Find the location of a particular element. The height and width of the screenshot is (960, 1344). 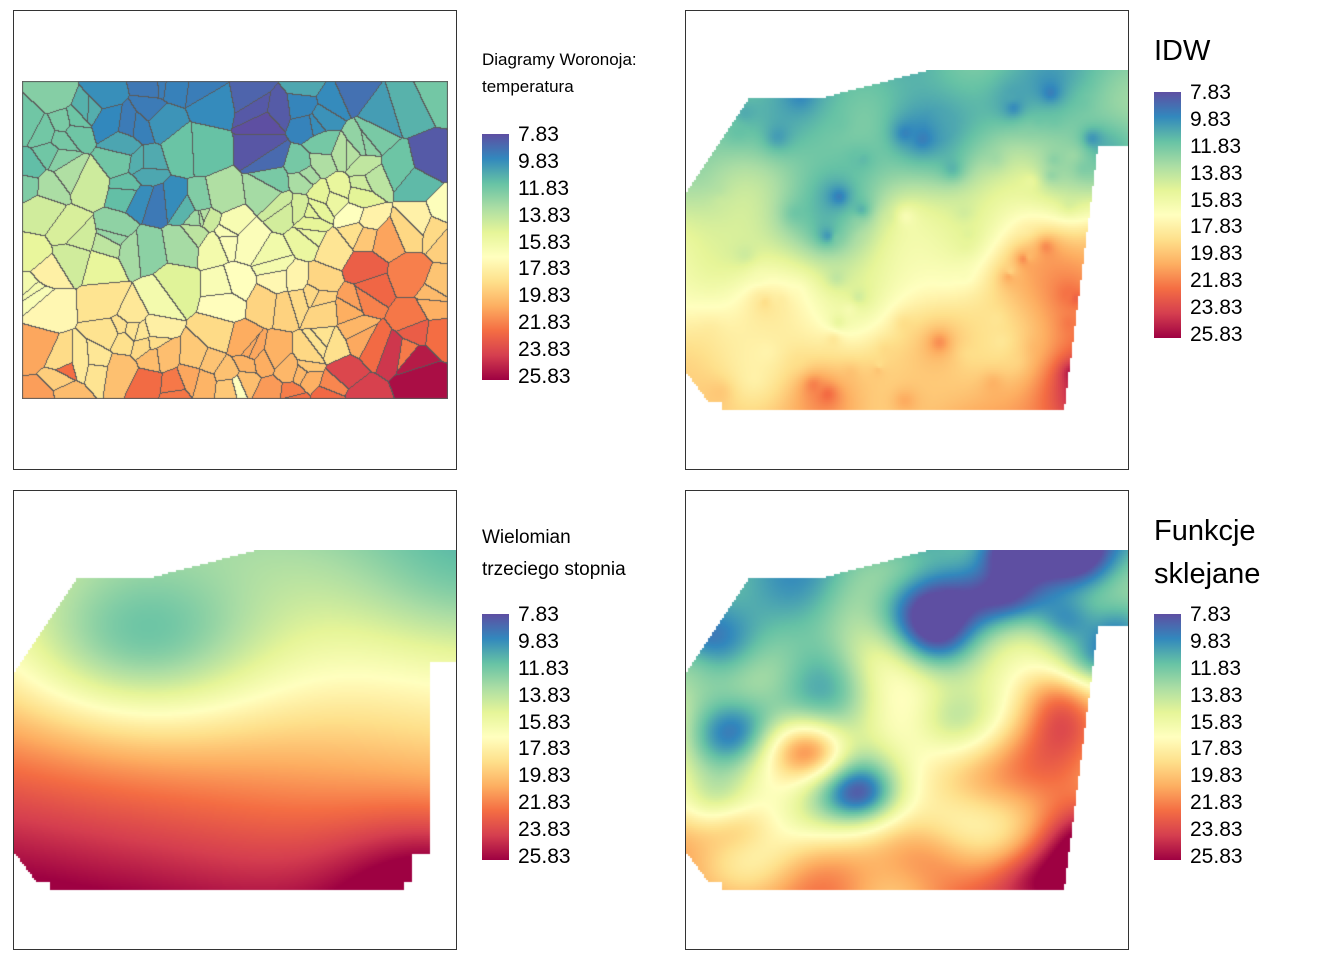

legend-title-line: IDW is located at coordinates (1182, 51).